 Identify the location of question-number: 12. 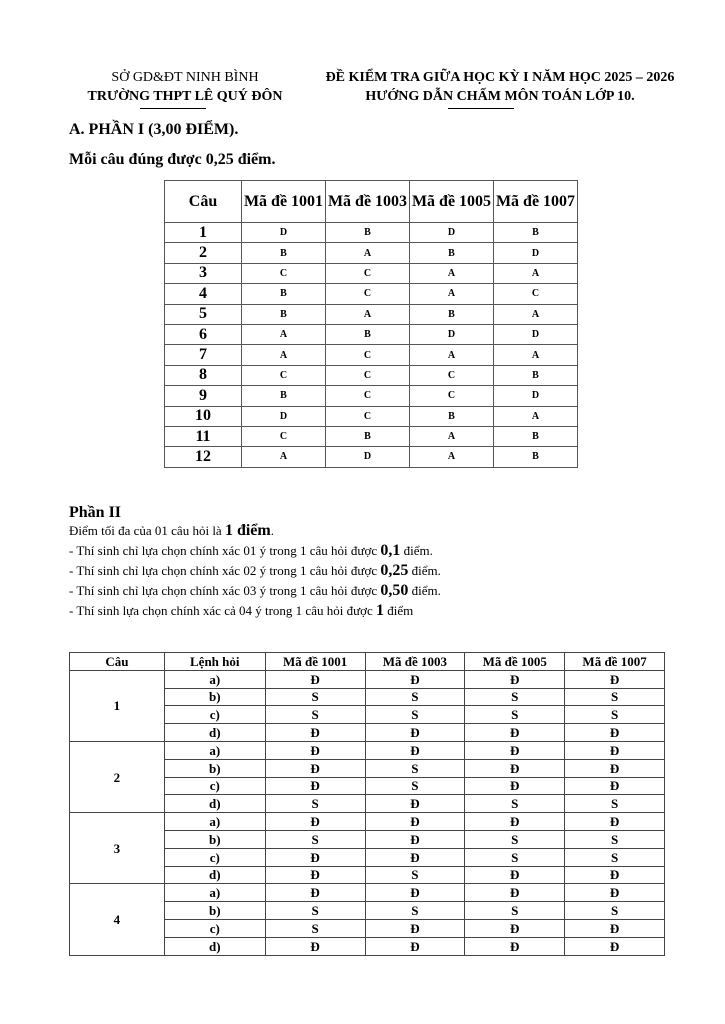
(203, 457).